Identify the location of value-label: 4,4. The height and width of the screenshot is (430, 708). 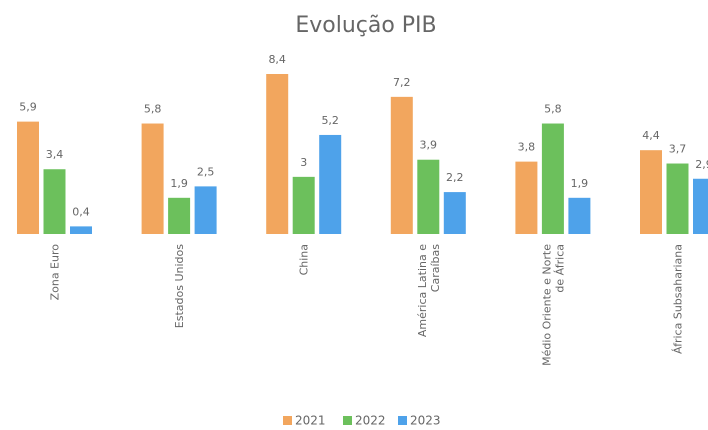
(651, 135).